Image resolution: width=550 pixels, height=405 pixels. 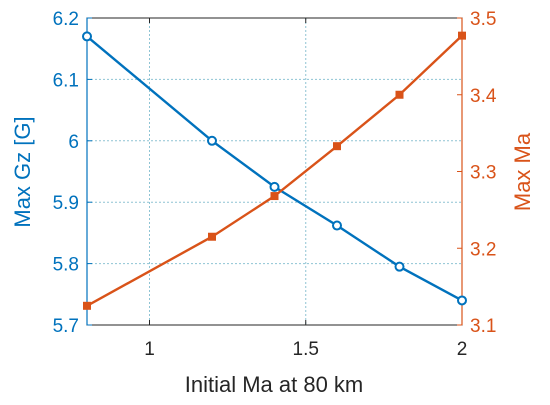 I want to click on y-left-tick-label: 5.9, so click(x=66, y=203).